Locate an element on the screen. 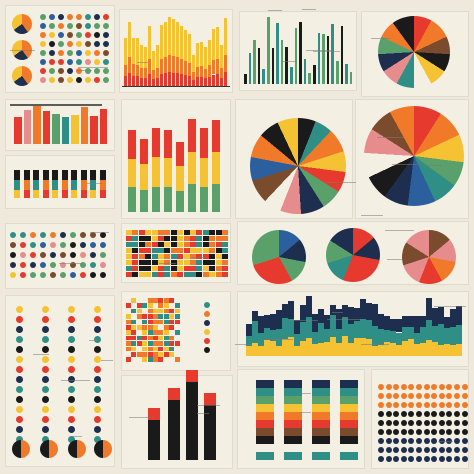 This screenshot has height=474, width=474. stack-b is located at coordinates (17, 185).